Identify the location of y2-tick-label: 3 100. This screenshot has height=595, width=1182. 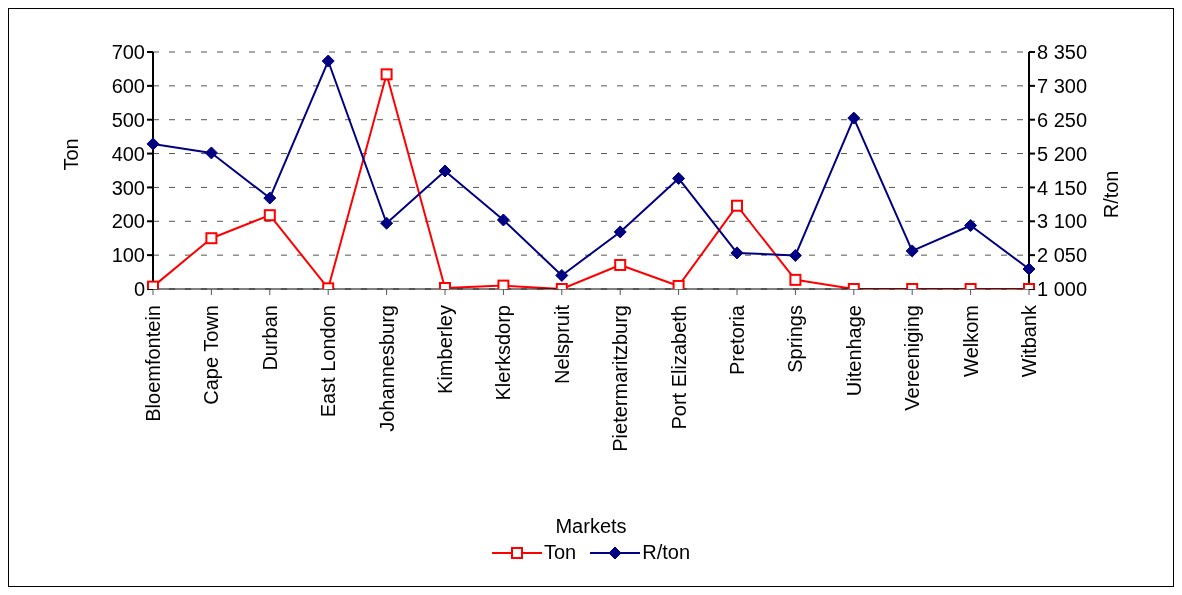
(1062, 221).